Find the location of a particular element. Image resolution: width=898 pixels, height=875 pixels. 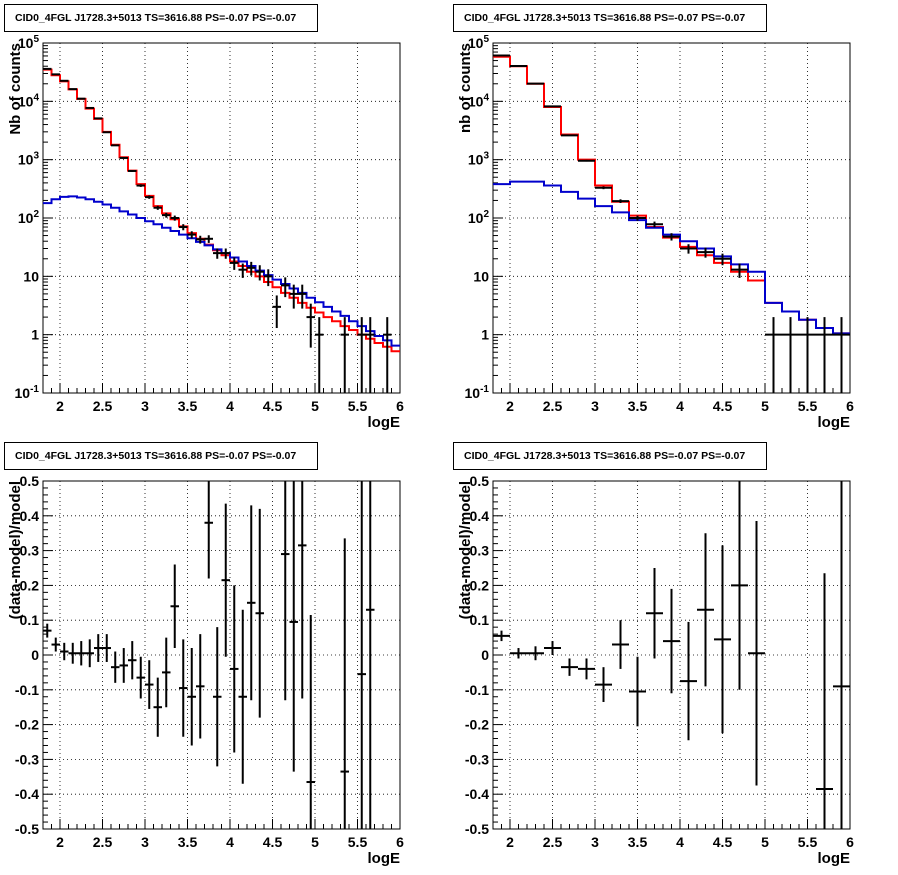

y-tick-label: 10⁵ is located at coordinates (29, 42).